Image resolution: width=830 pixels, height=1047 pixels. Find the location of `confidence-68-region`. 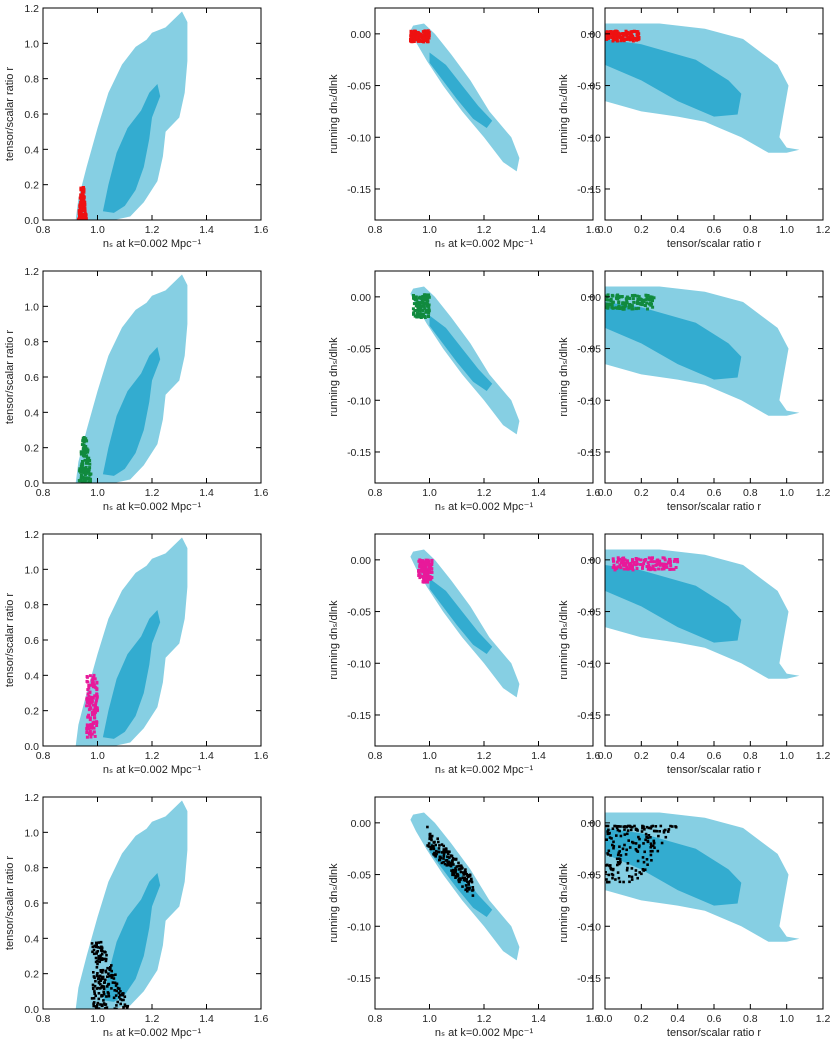

confidence-68-region is located at coordinates (131, 937).